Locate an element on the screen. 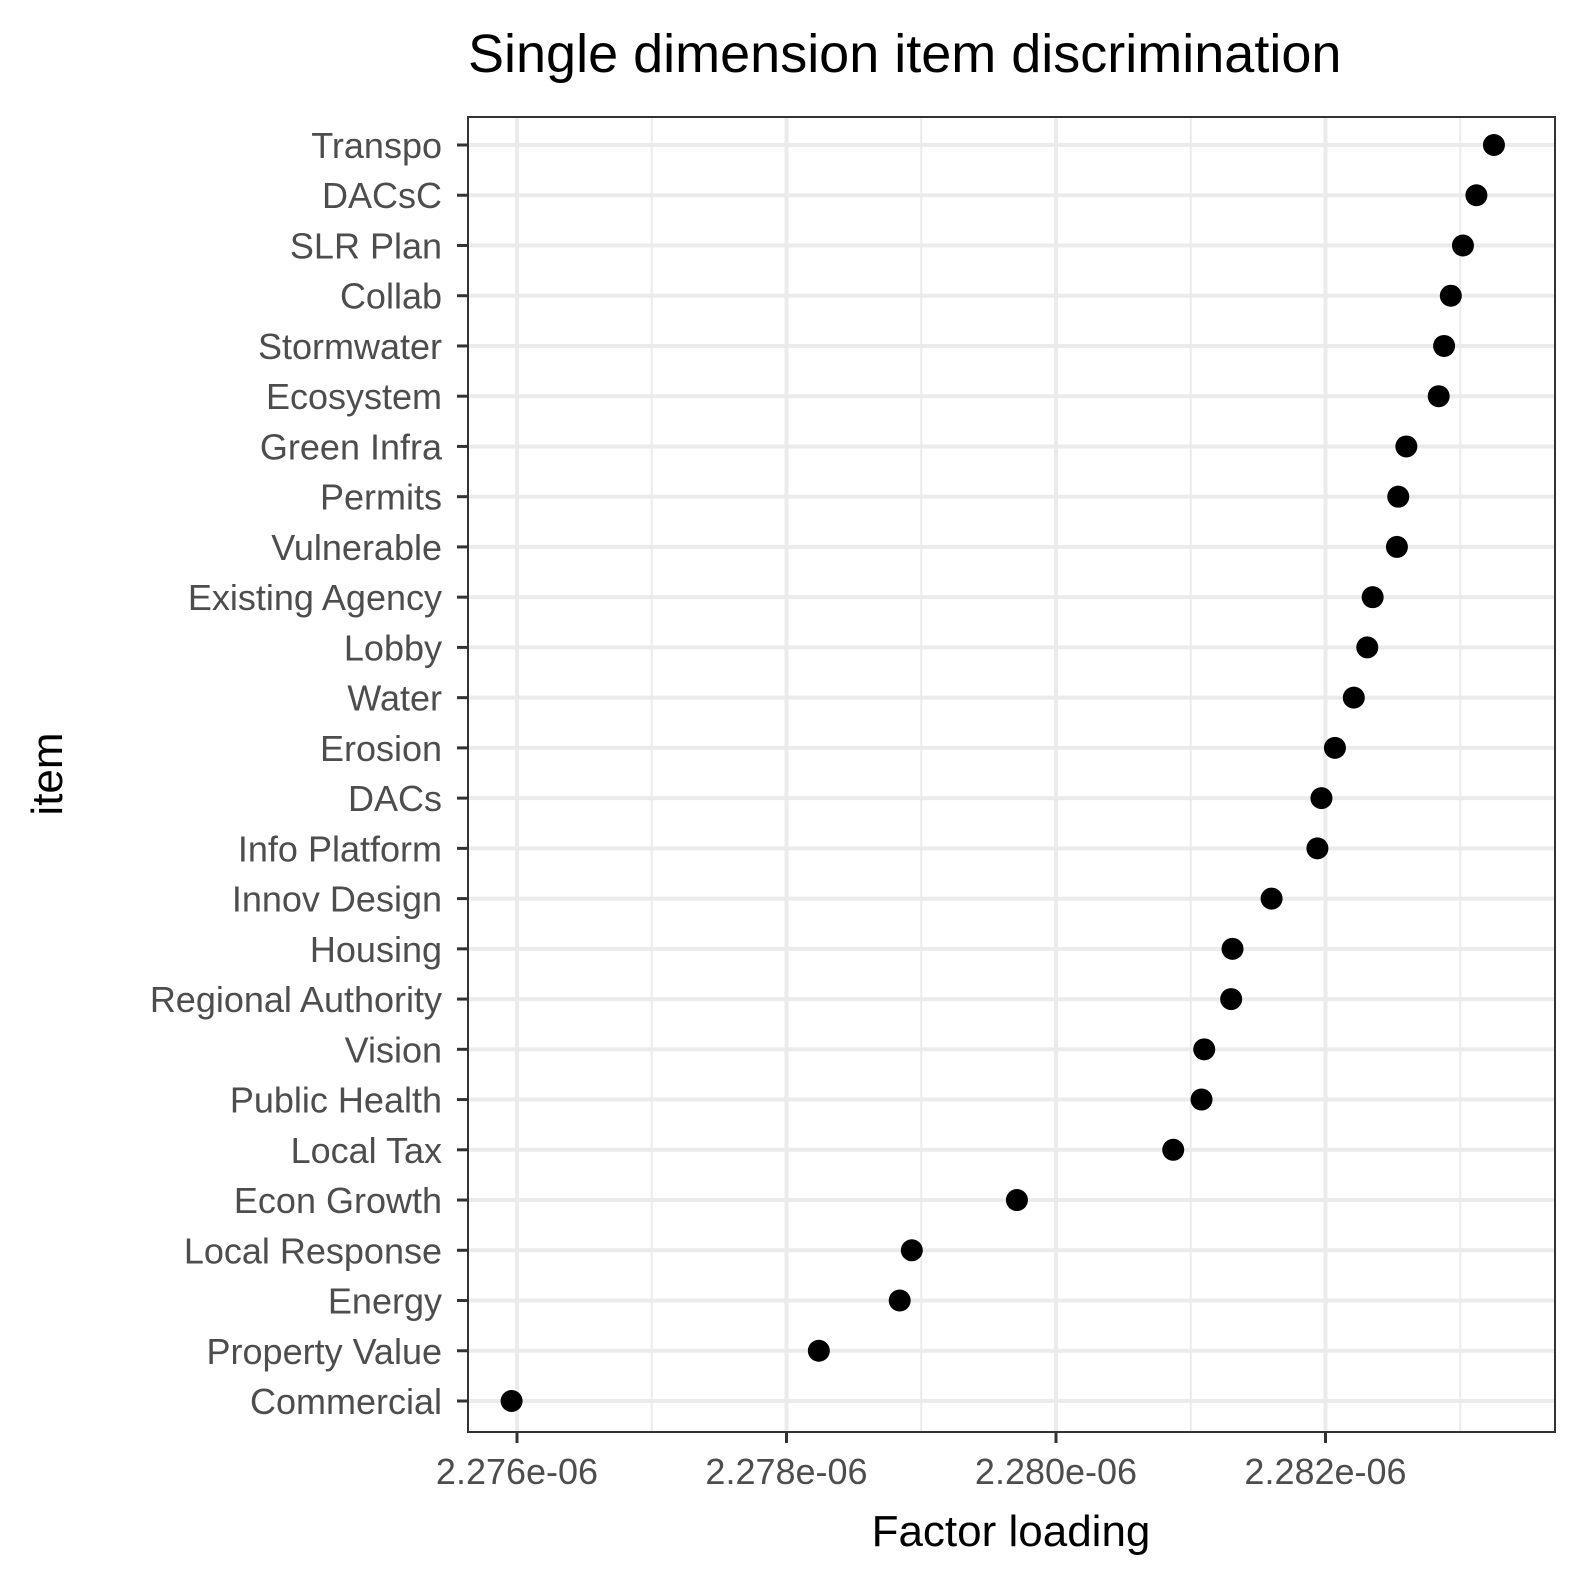  y-tick-label: Vulnerable is located at coordinates (356, 547).